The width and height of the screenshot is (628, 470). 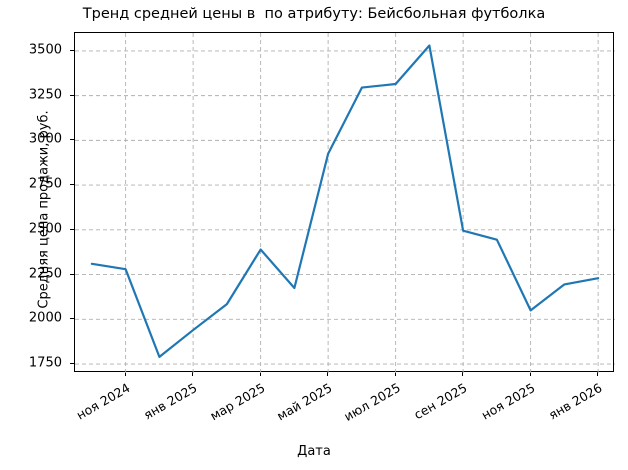 What do you see at coordinates (371, 401) in the screenshot?
I see `x-axis-tick-label: июл 2025` at bounding box center [371, 401].